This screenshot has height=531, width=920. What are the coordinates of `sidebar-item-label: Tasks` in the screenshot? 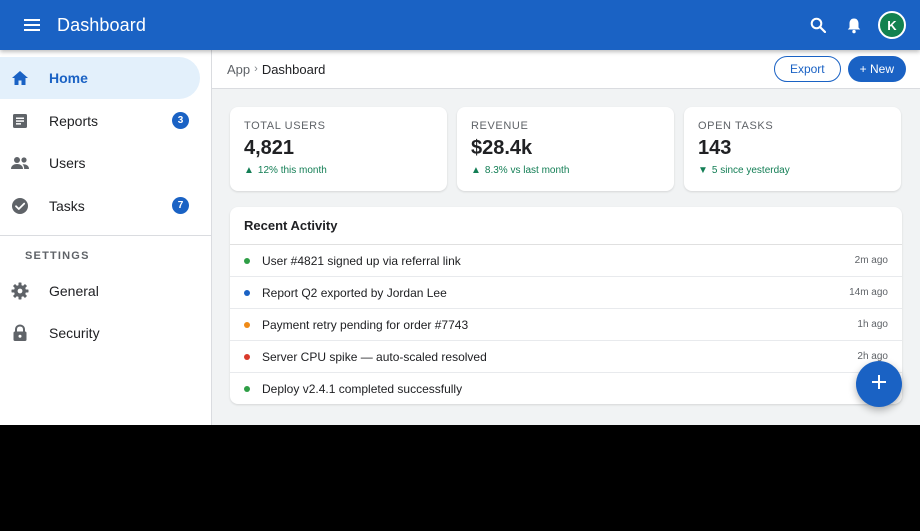 It's located at (67, 205).